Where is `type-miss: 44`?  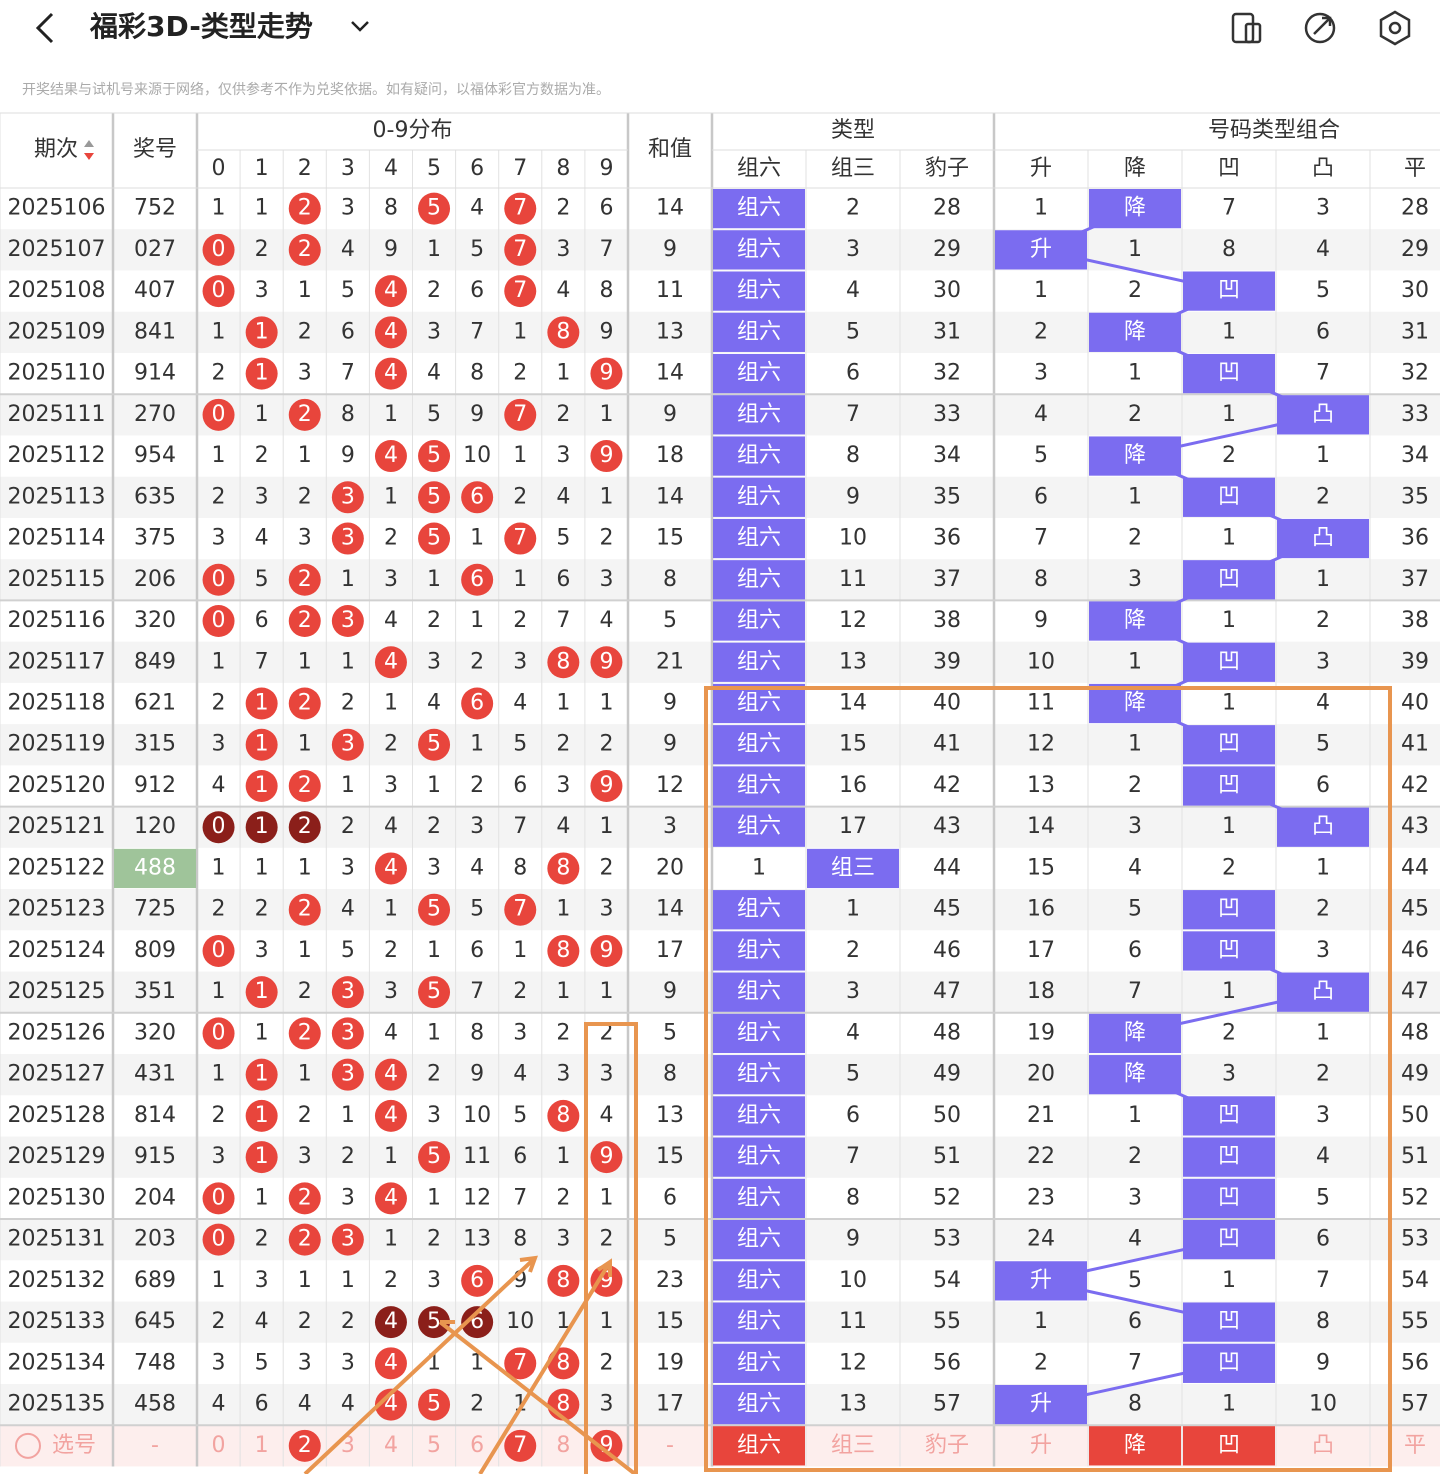
type-miss: 44 is located at coordinates (947, 867).